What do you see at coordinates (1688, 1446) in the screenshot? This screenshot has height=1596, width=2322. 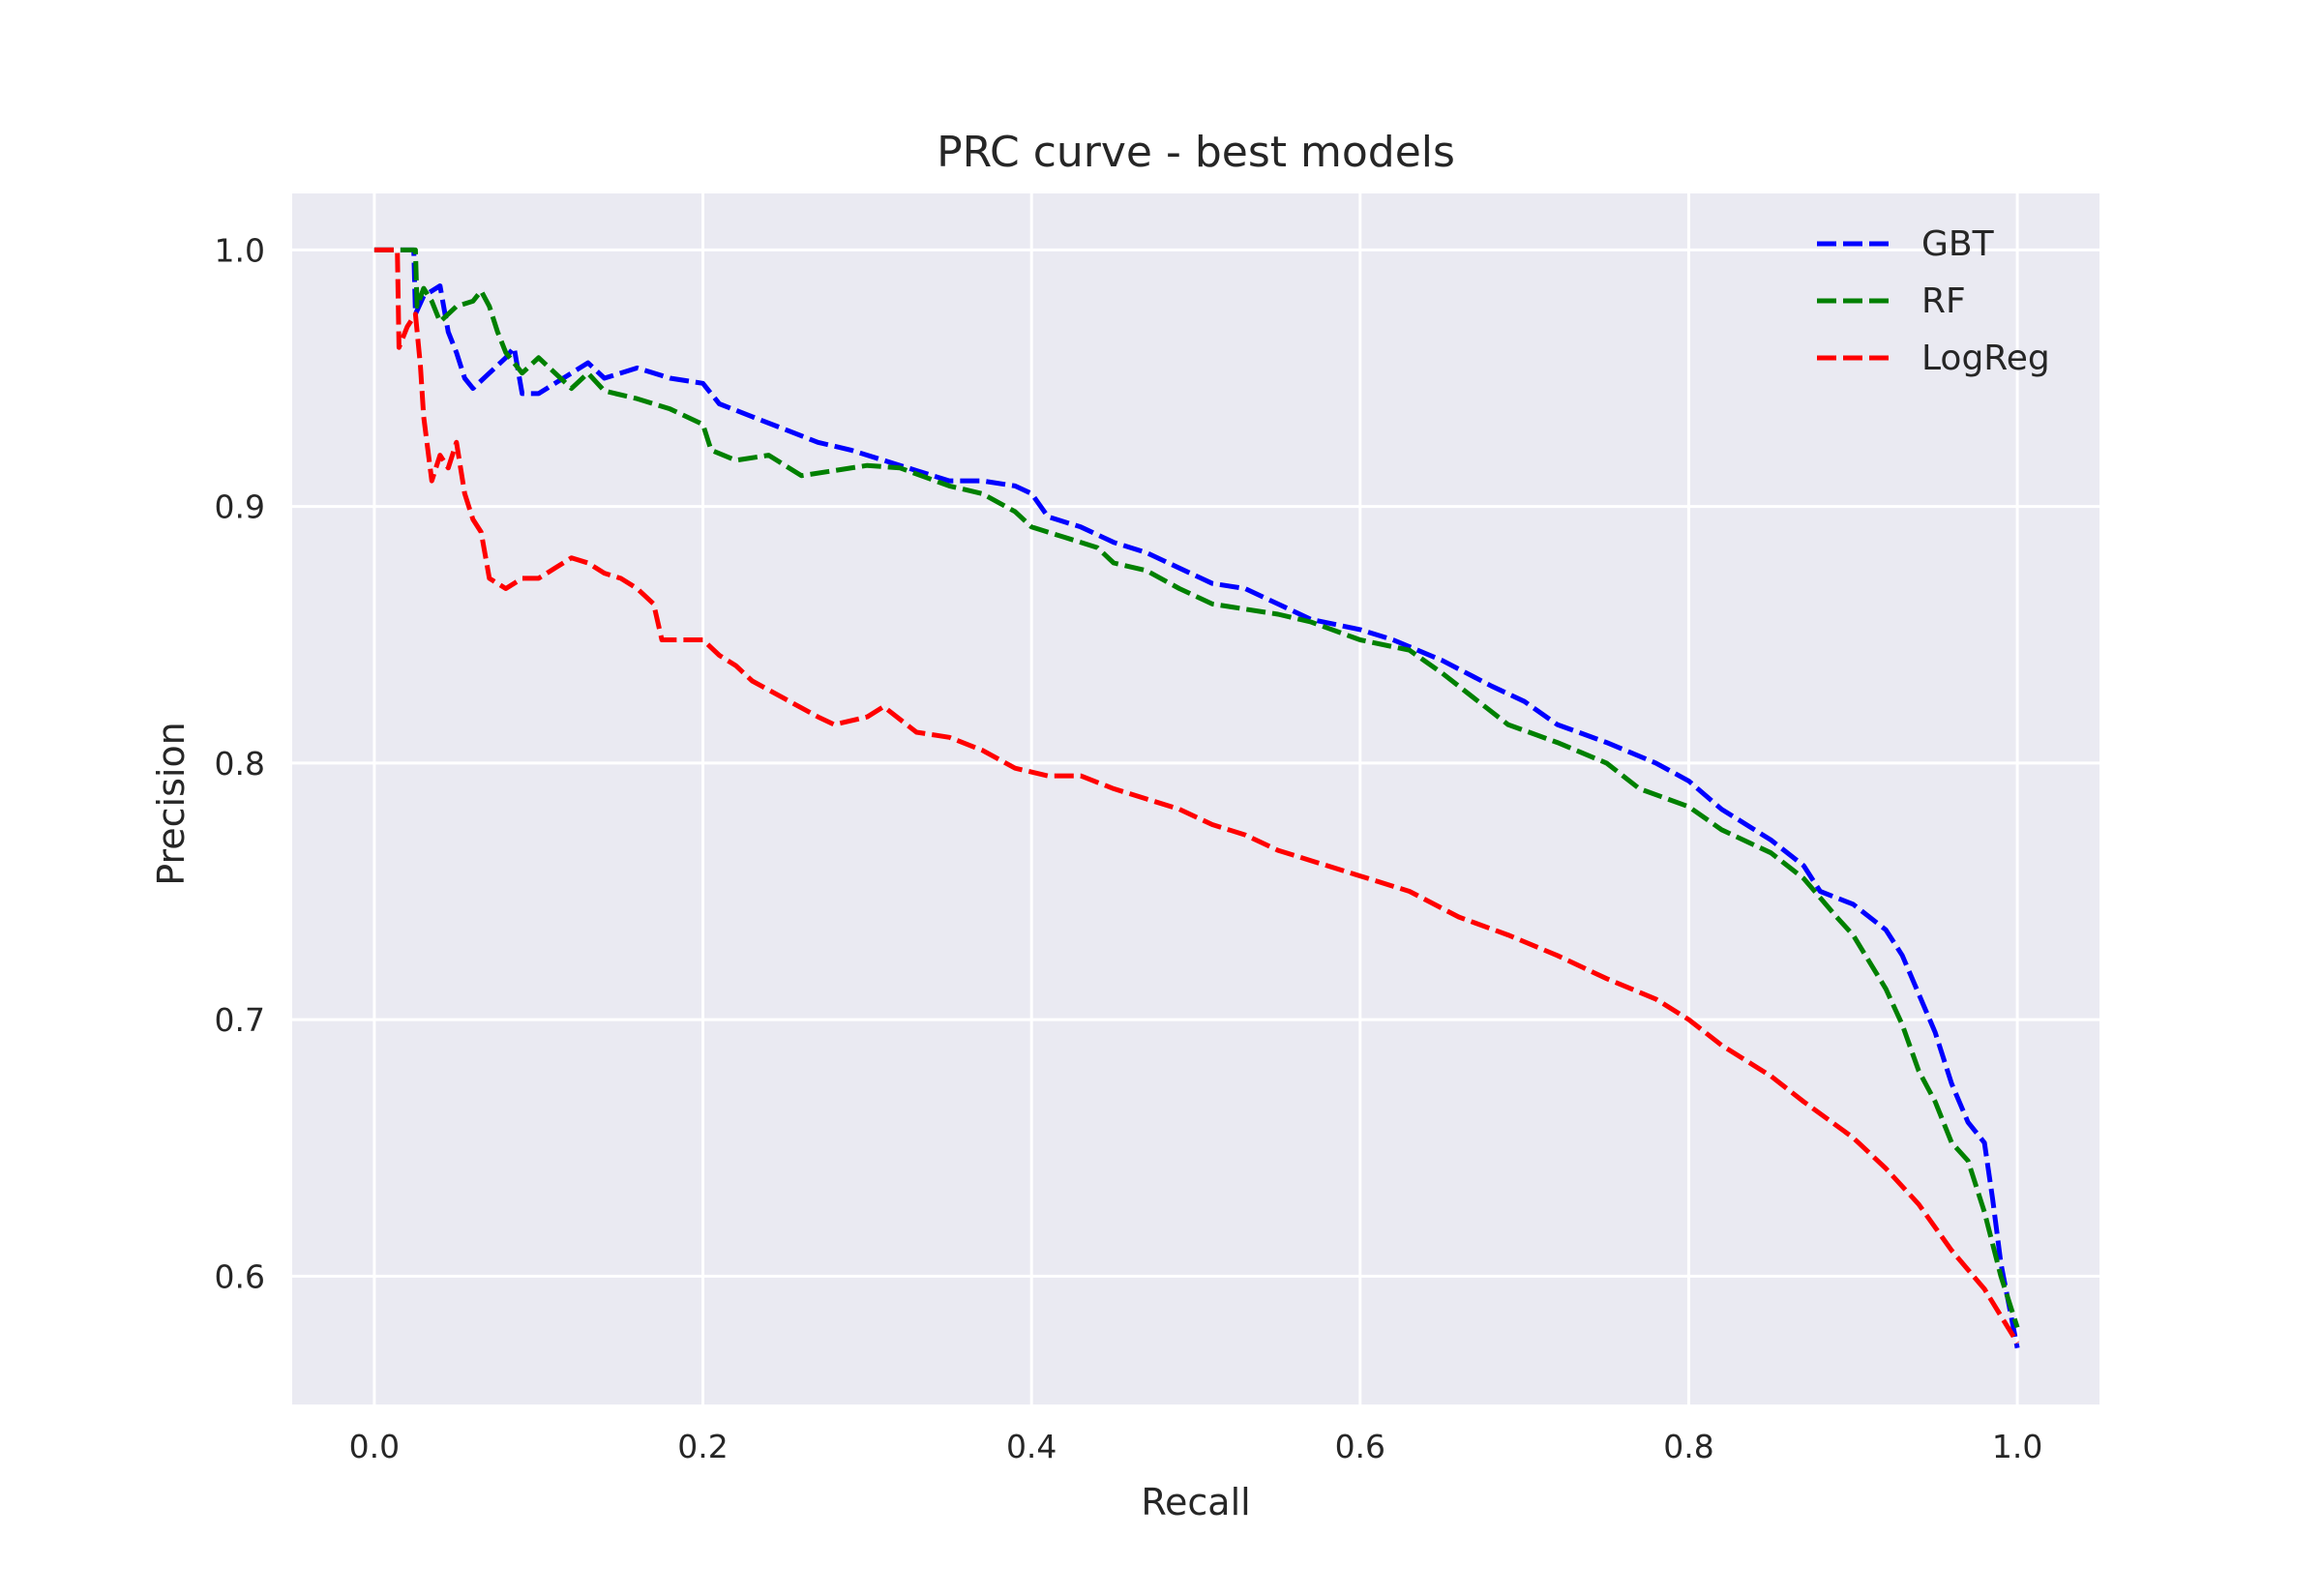 I see `x-tick-label: 0.8` at bounding box center [1688, 1446].